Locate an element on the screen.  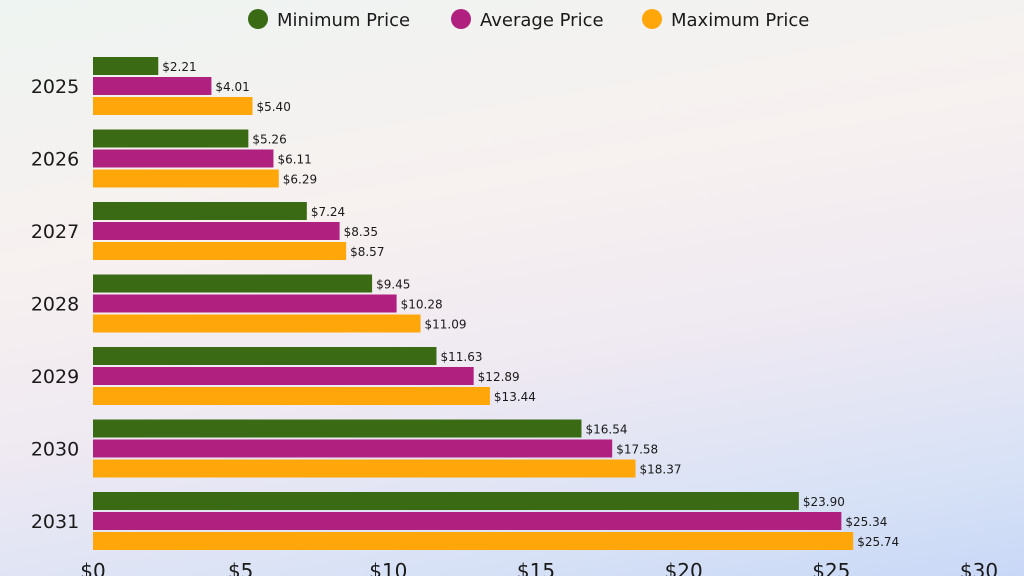
legend-label-3: Maximum Price is located at coordinates (740, 20).